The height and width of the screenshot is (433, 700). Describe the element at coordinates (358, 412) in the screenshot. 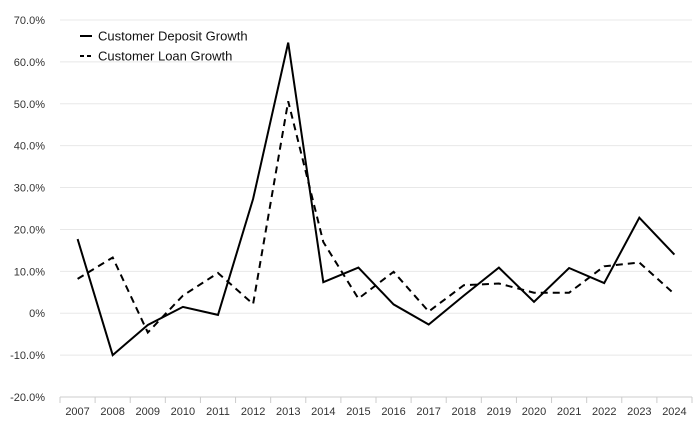

I see `x-tick-label: 2015` at that location.